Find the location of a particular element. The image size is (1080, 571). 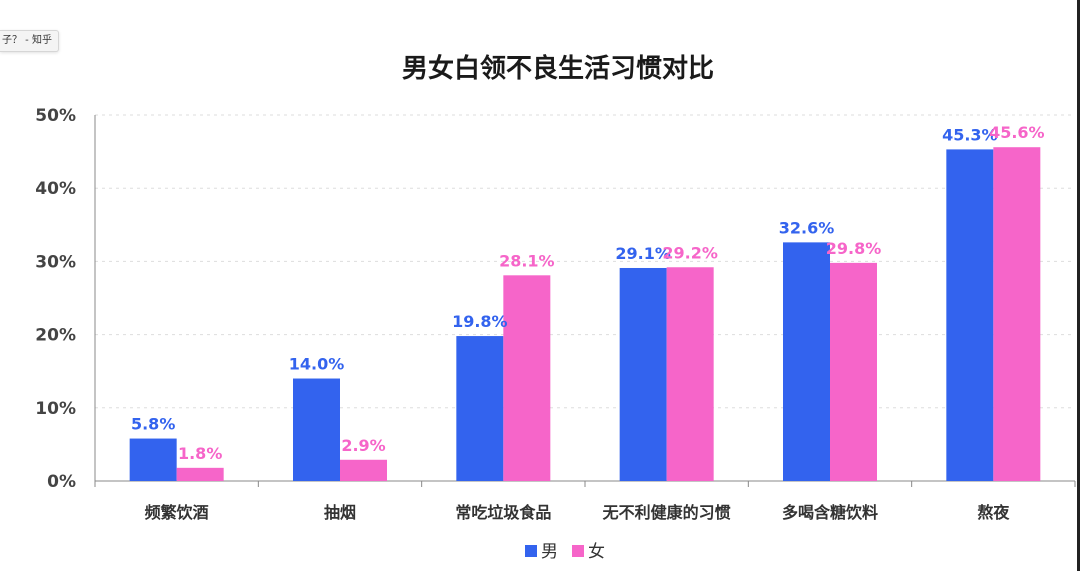

x-category-label: 常吃垃圾食品 is located at coordinates (503, 512).